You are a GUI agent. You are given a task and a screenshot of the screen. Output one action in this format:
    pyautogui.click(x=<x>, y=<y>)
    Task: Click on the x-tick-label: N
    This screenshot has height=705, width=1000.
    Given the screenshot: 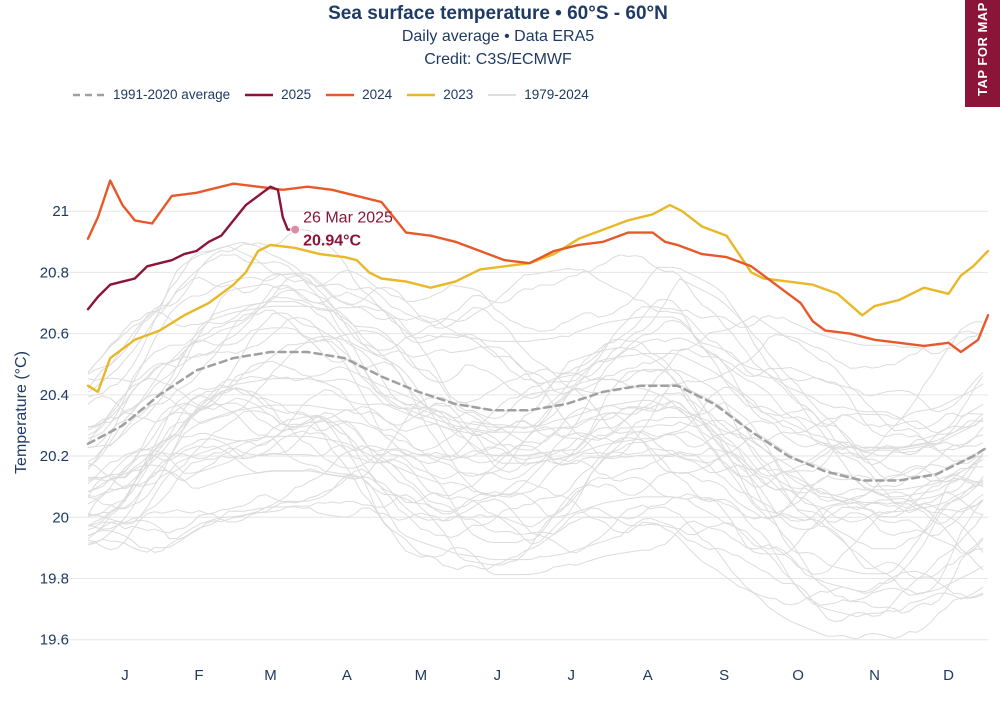 What is the action you would take?
    pyautogui.click(x=874, y=675)
    